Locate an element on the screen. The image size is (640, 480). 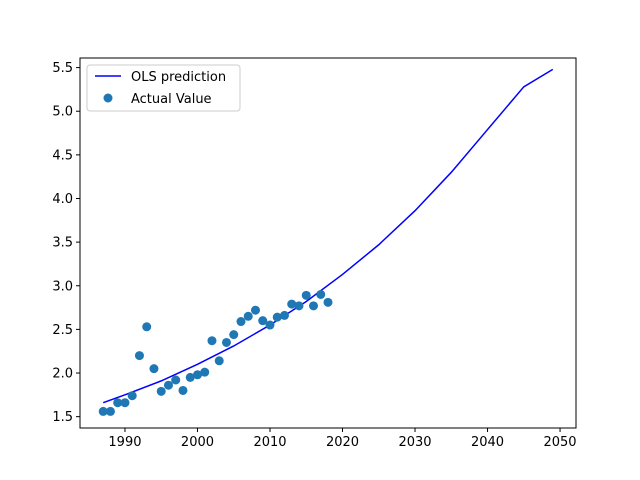
y-tick-label: 1.5 is located at coordinates (62, 417).